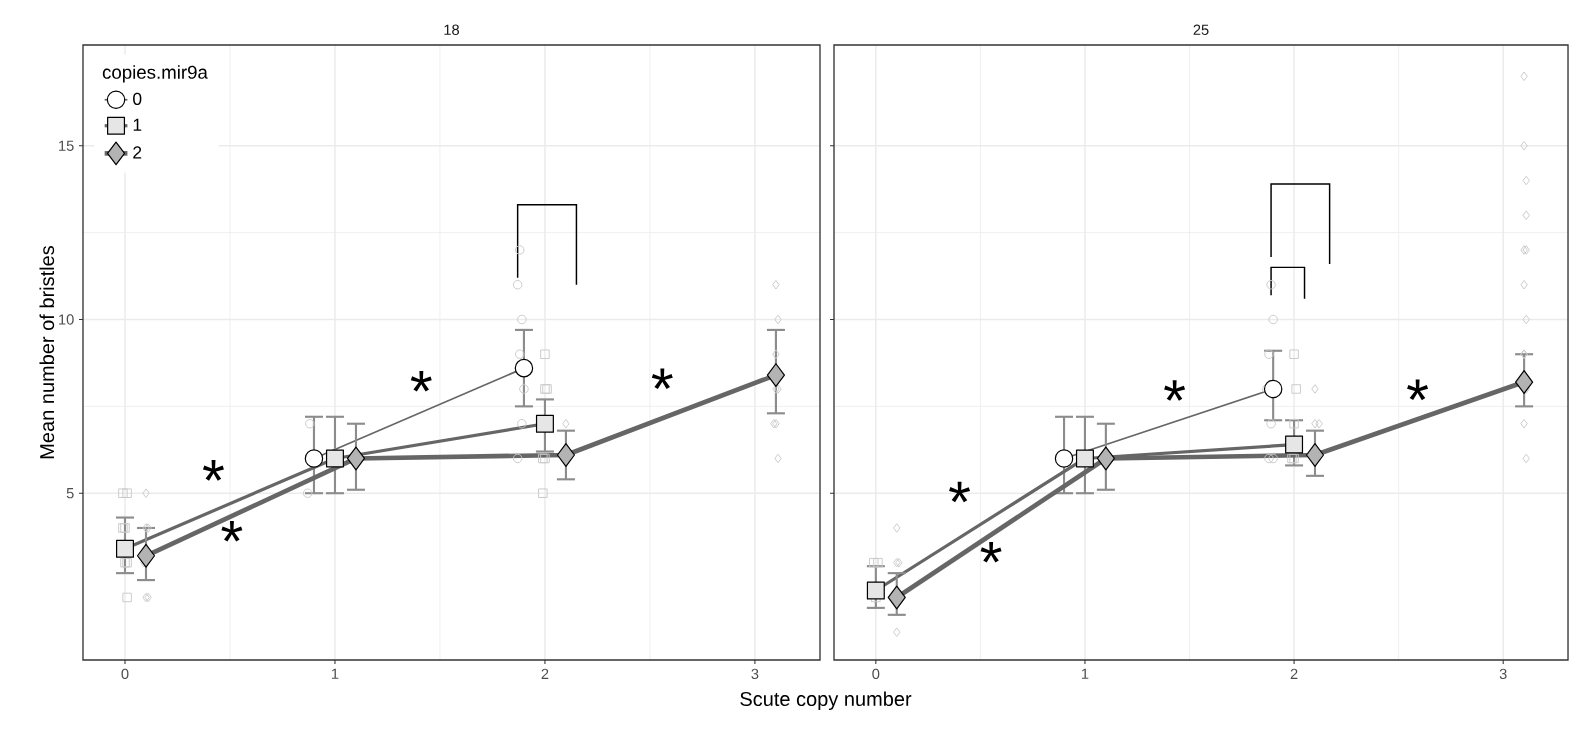 The image size is (1571, 732). I want to click on y-tick-label: 10, so click(66, 319).